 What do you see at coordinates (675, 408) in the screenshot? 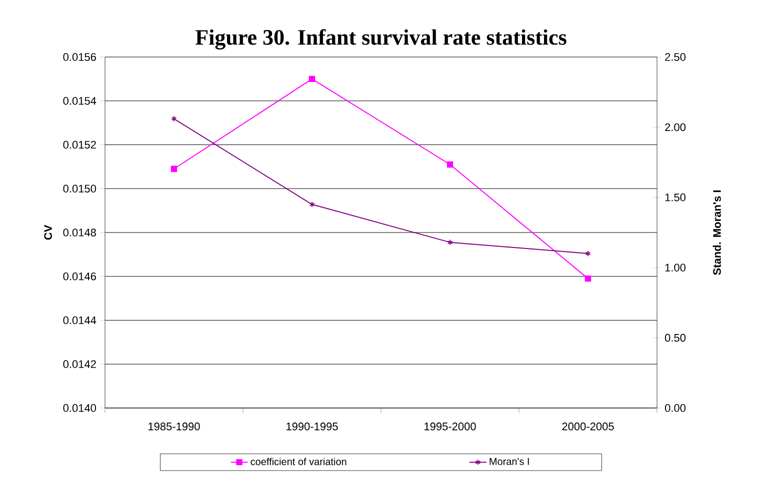
I see `y2-tick-label: 0.00` at bounding box center [675, 408].